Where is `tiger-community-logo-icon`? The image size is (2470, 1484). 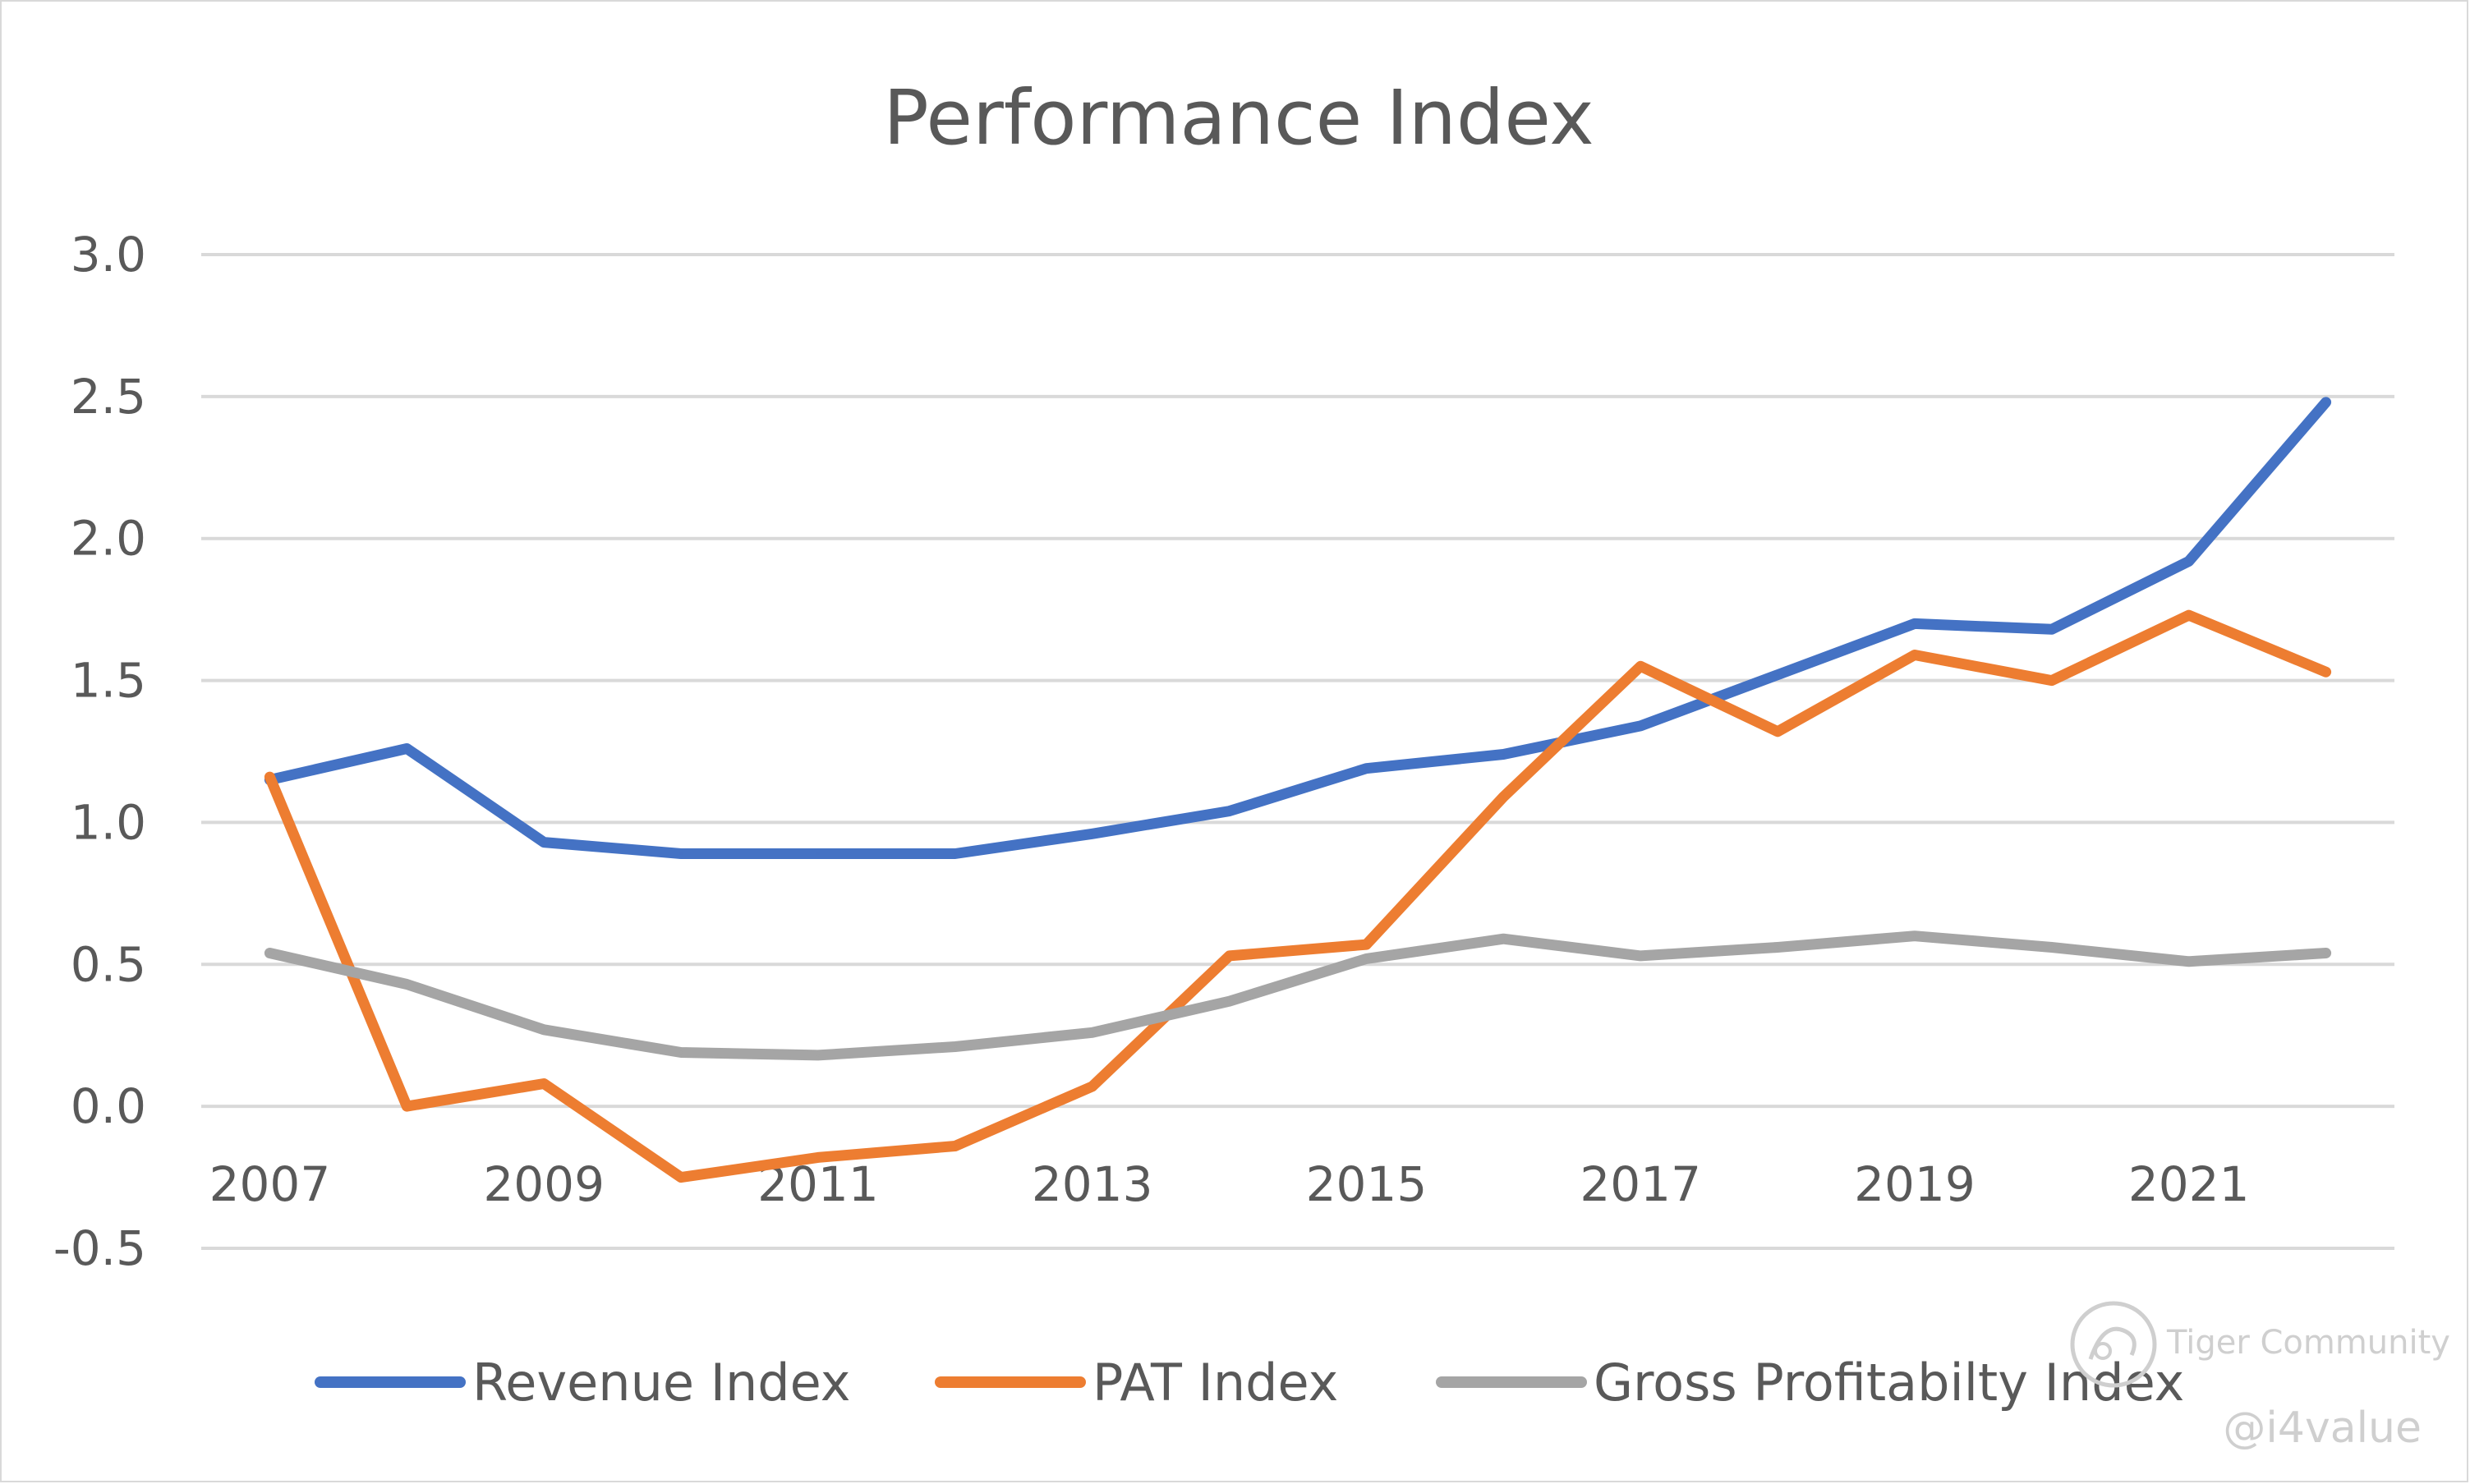
tiger-community-logo-icon is located at coordinates (2113, 1345).